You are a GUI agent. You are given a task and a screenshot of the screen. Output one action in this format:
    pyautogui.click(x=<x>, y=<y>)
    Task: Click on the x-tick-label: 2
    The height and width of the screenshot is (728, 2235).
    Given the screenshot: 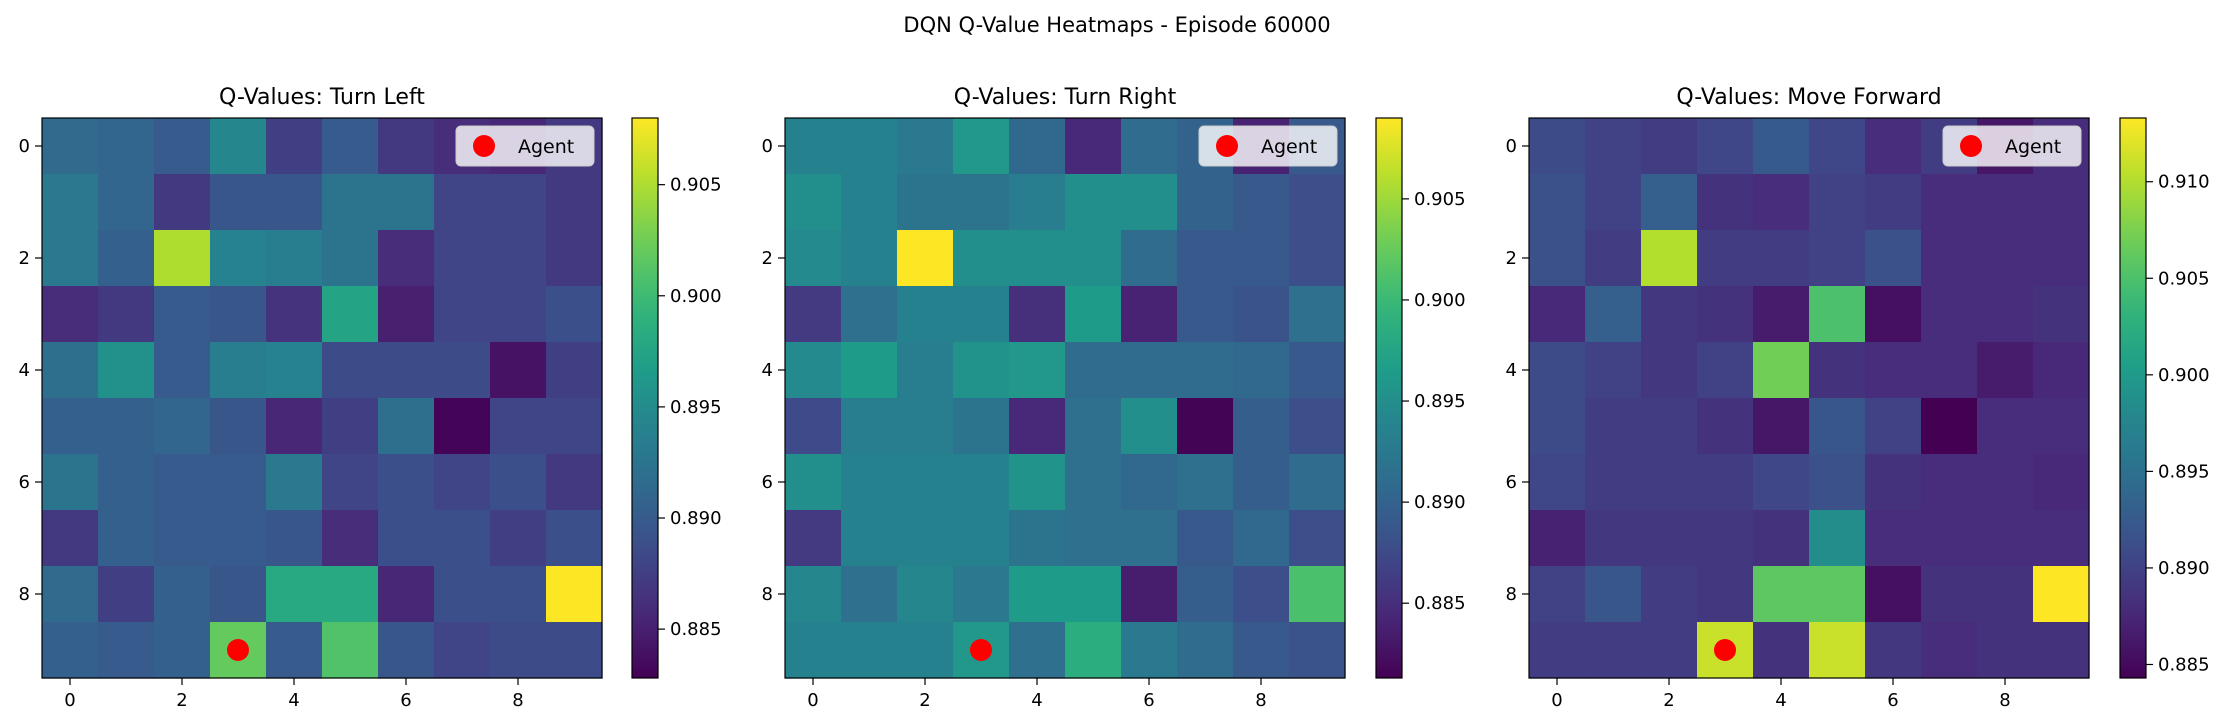 What is the action you would take?
    pyautogui.click(x=924, y=700)
    